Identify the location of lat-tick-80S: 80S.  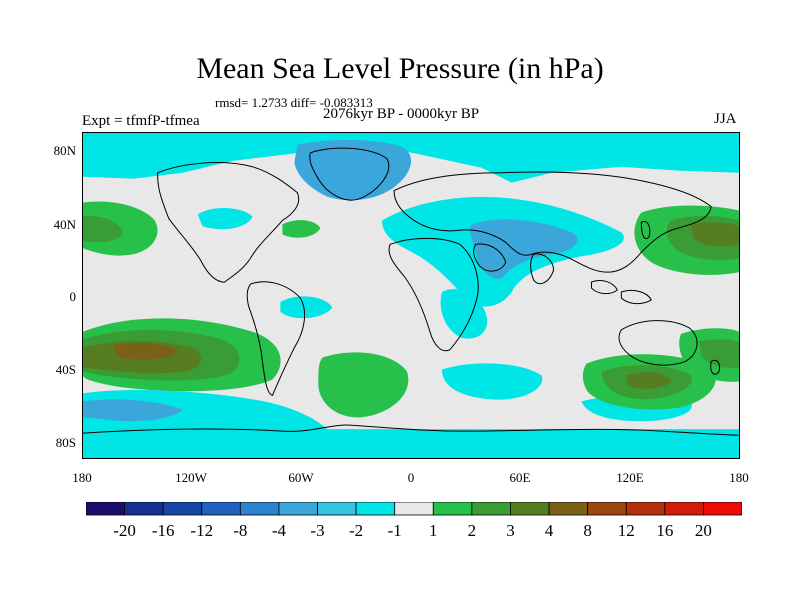
(65, 442).